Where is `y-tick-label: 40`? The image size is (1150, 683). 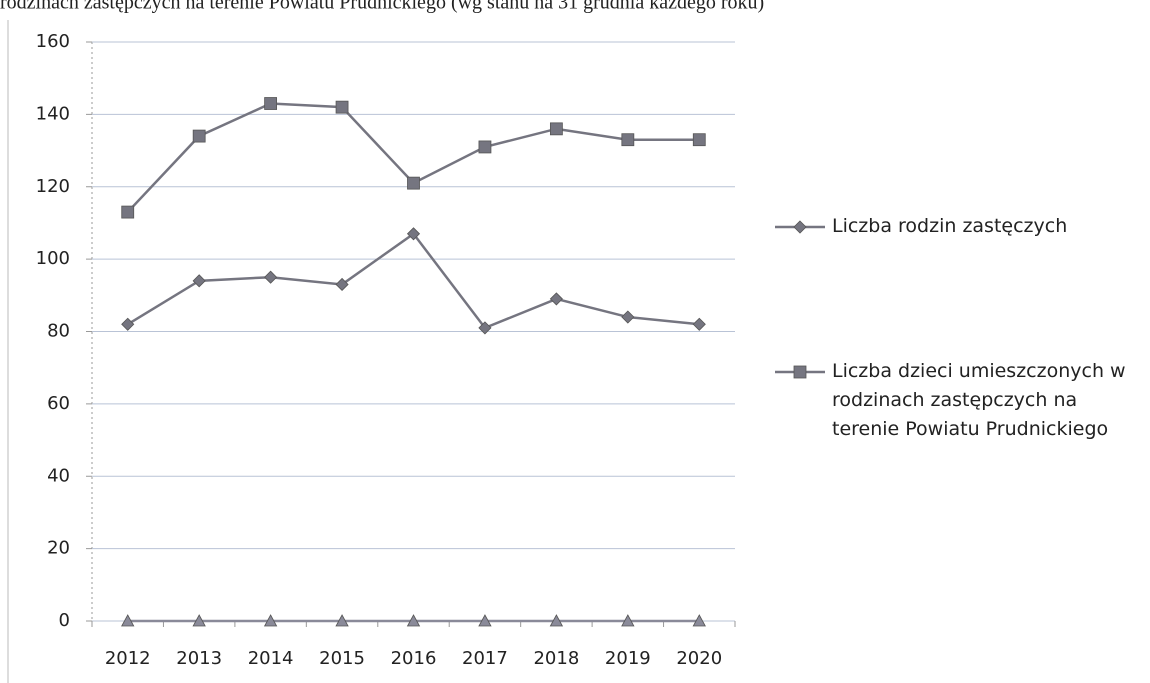
y-tick-label: 40 is located at coordinates (58, 475).